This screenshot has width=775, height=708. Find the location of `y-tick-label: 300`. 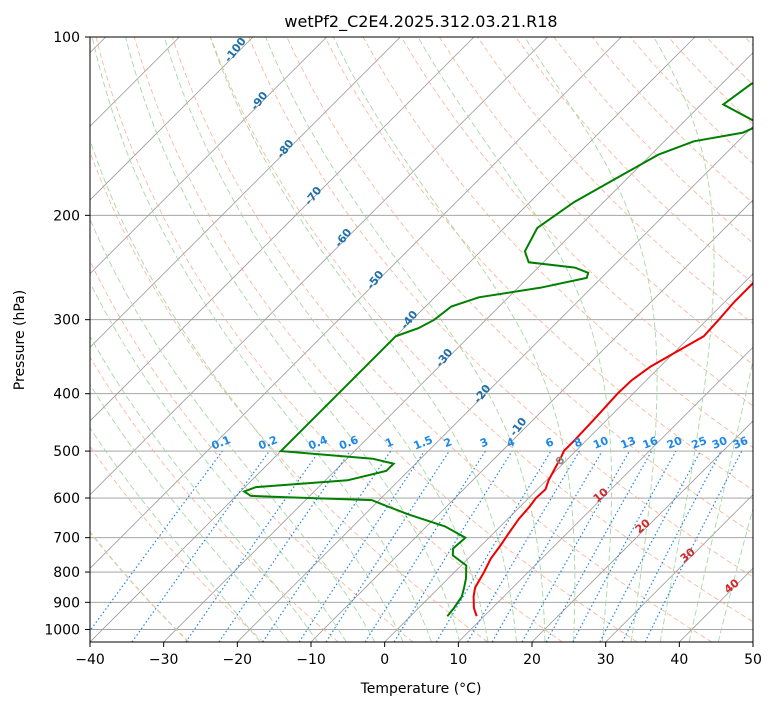

y-tick-label: 300 is located at coordinates (66, 321).